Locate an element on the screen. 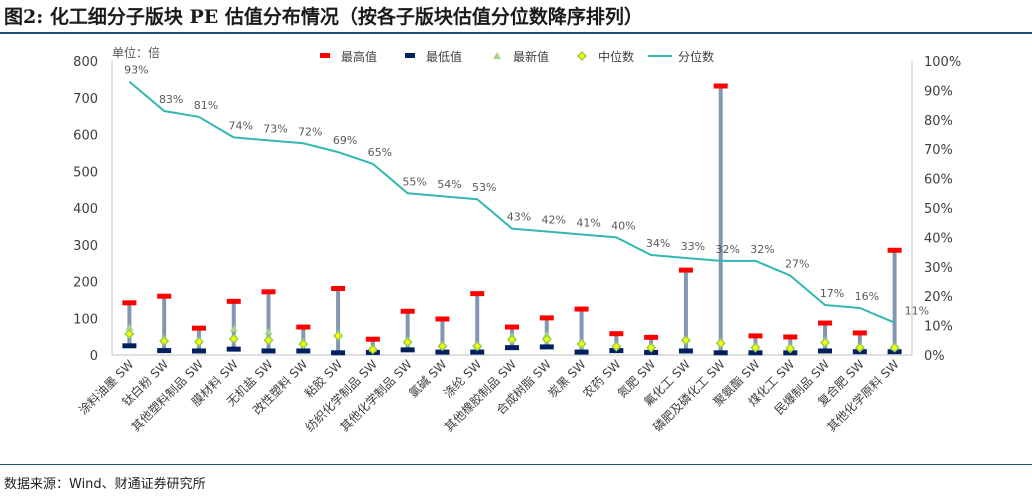  percentile-data-label: 69% is located at coordinates (345, 140).